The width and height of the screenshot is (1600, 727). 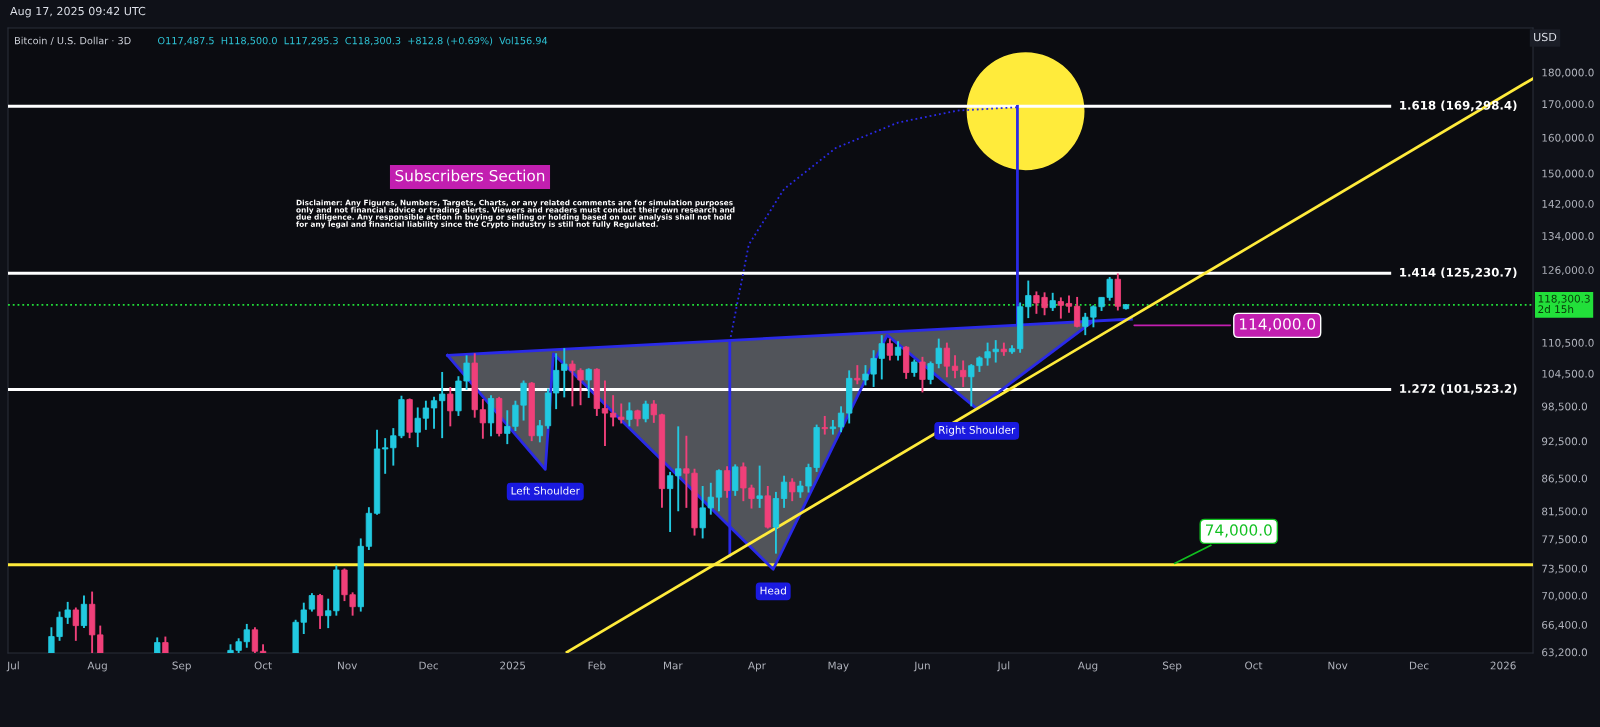 I want to click on y-tick-label: 77,500.0, so click(x=1565, y=540).